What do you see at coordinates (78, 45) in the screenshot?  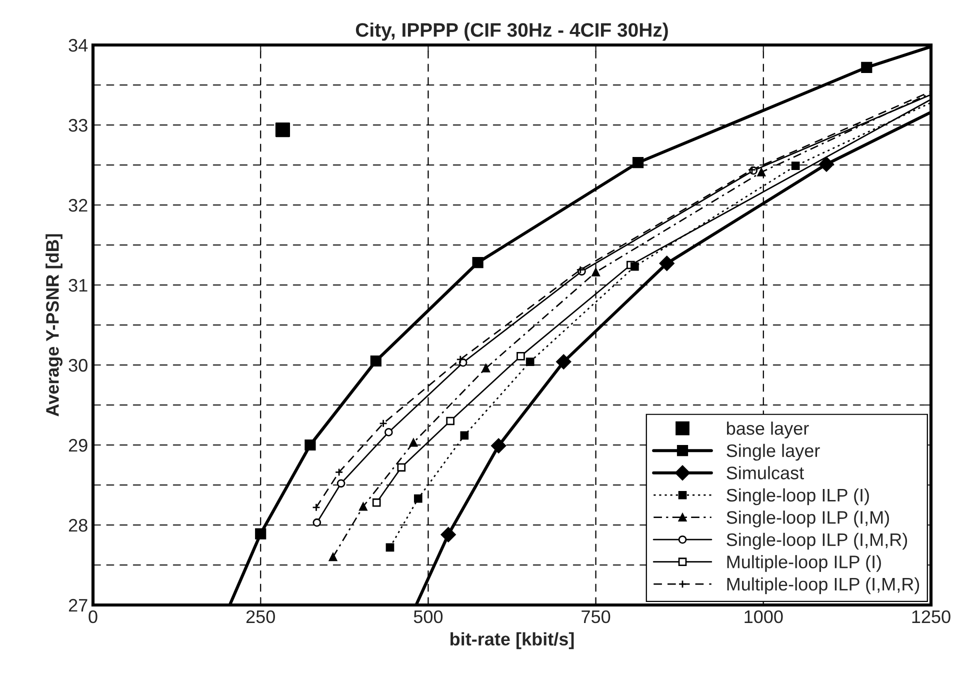 I see `y-tick-label: 34` at bounding box center [78, 45].